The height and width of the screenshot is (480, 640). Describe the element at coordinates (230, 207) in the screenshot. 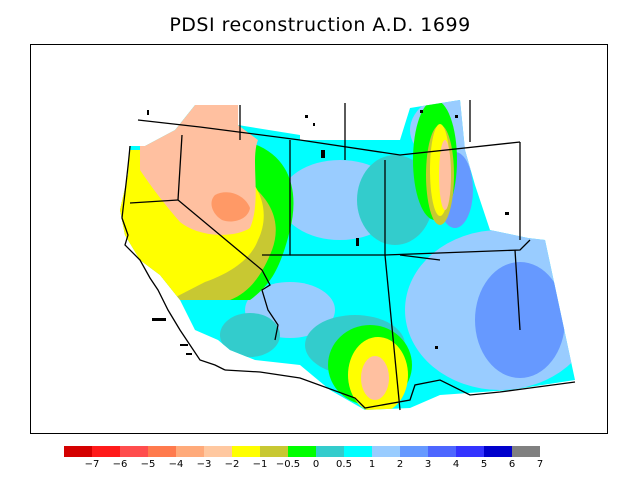

I see `pdsi-orange-core` at that location.